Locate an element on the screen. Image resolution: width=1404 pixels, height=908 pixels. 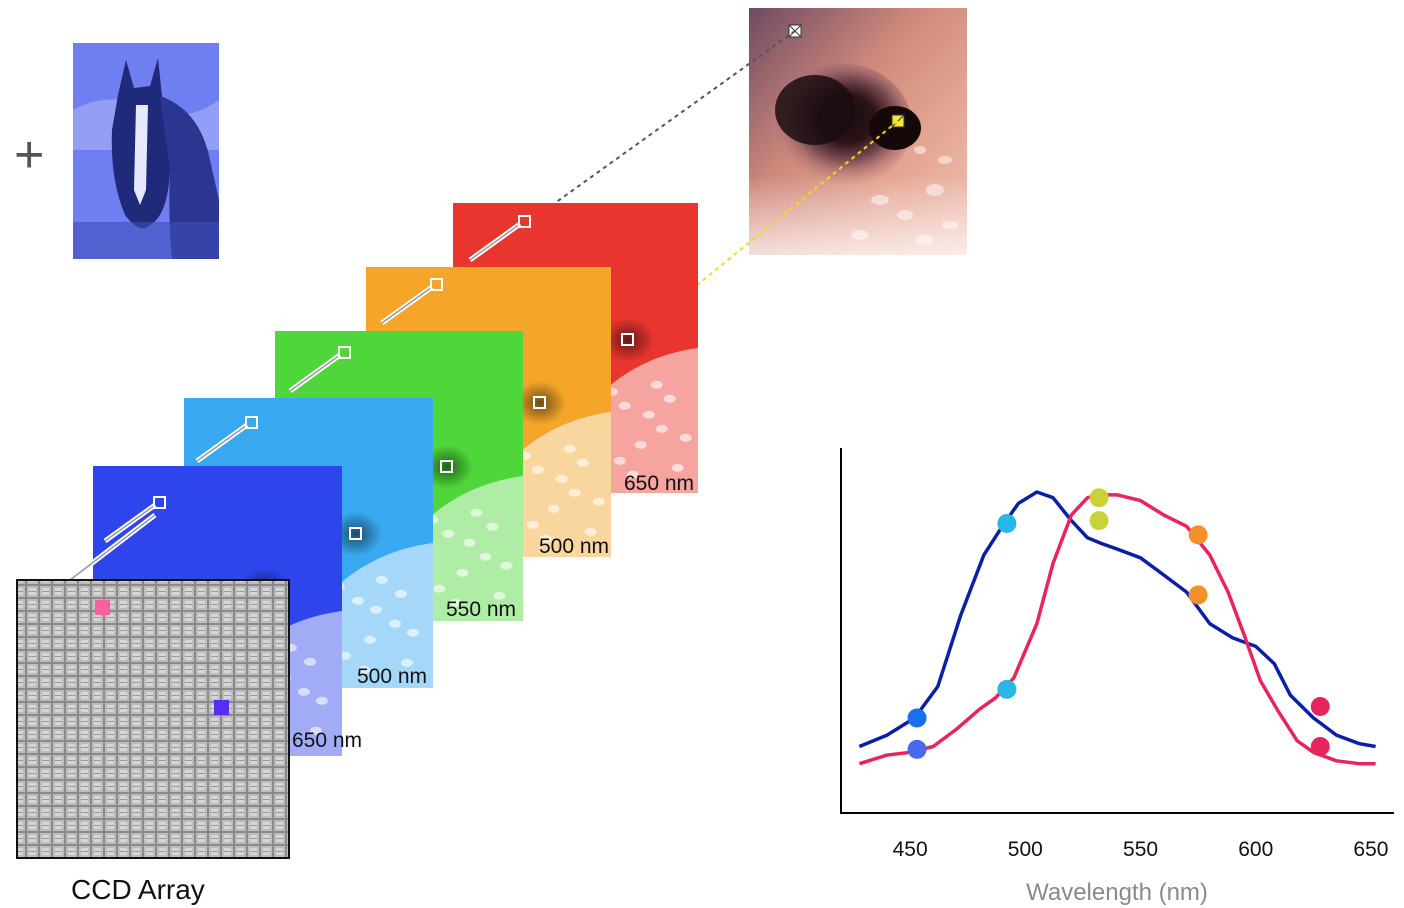
ccd-array-label: CCD Array is located at coordinates (138, 889).